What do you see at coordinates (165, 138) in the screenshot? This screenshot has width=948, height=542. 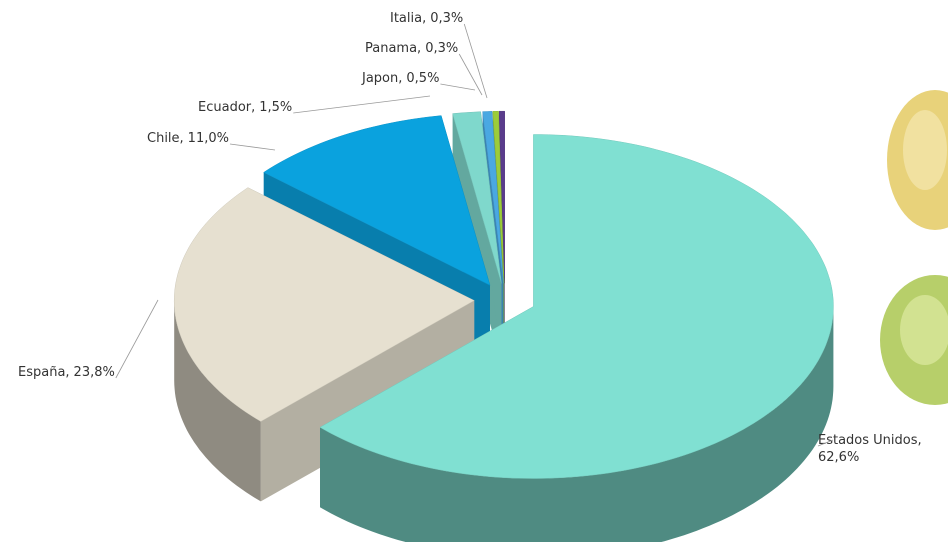 I see `label-category: Chile,` at bounding box center [165, 138].